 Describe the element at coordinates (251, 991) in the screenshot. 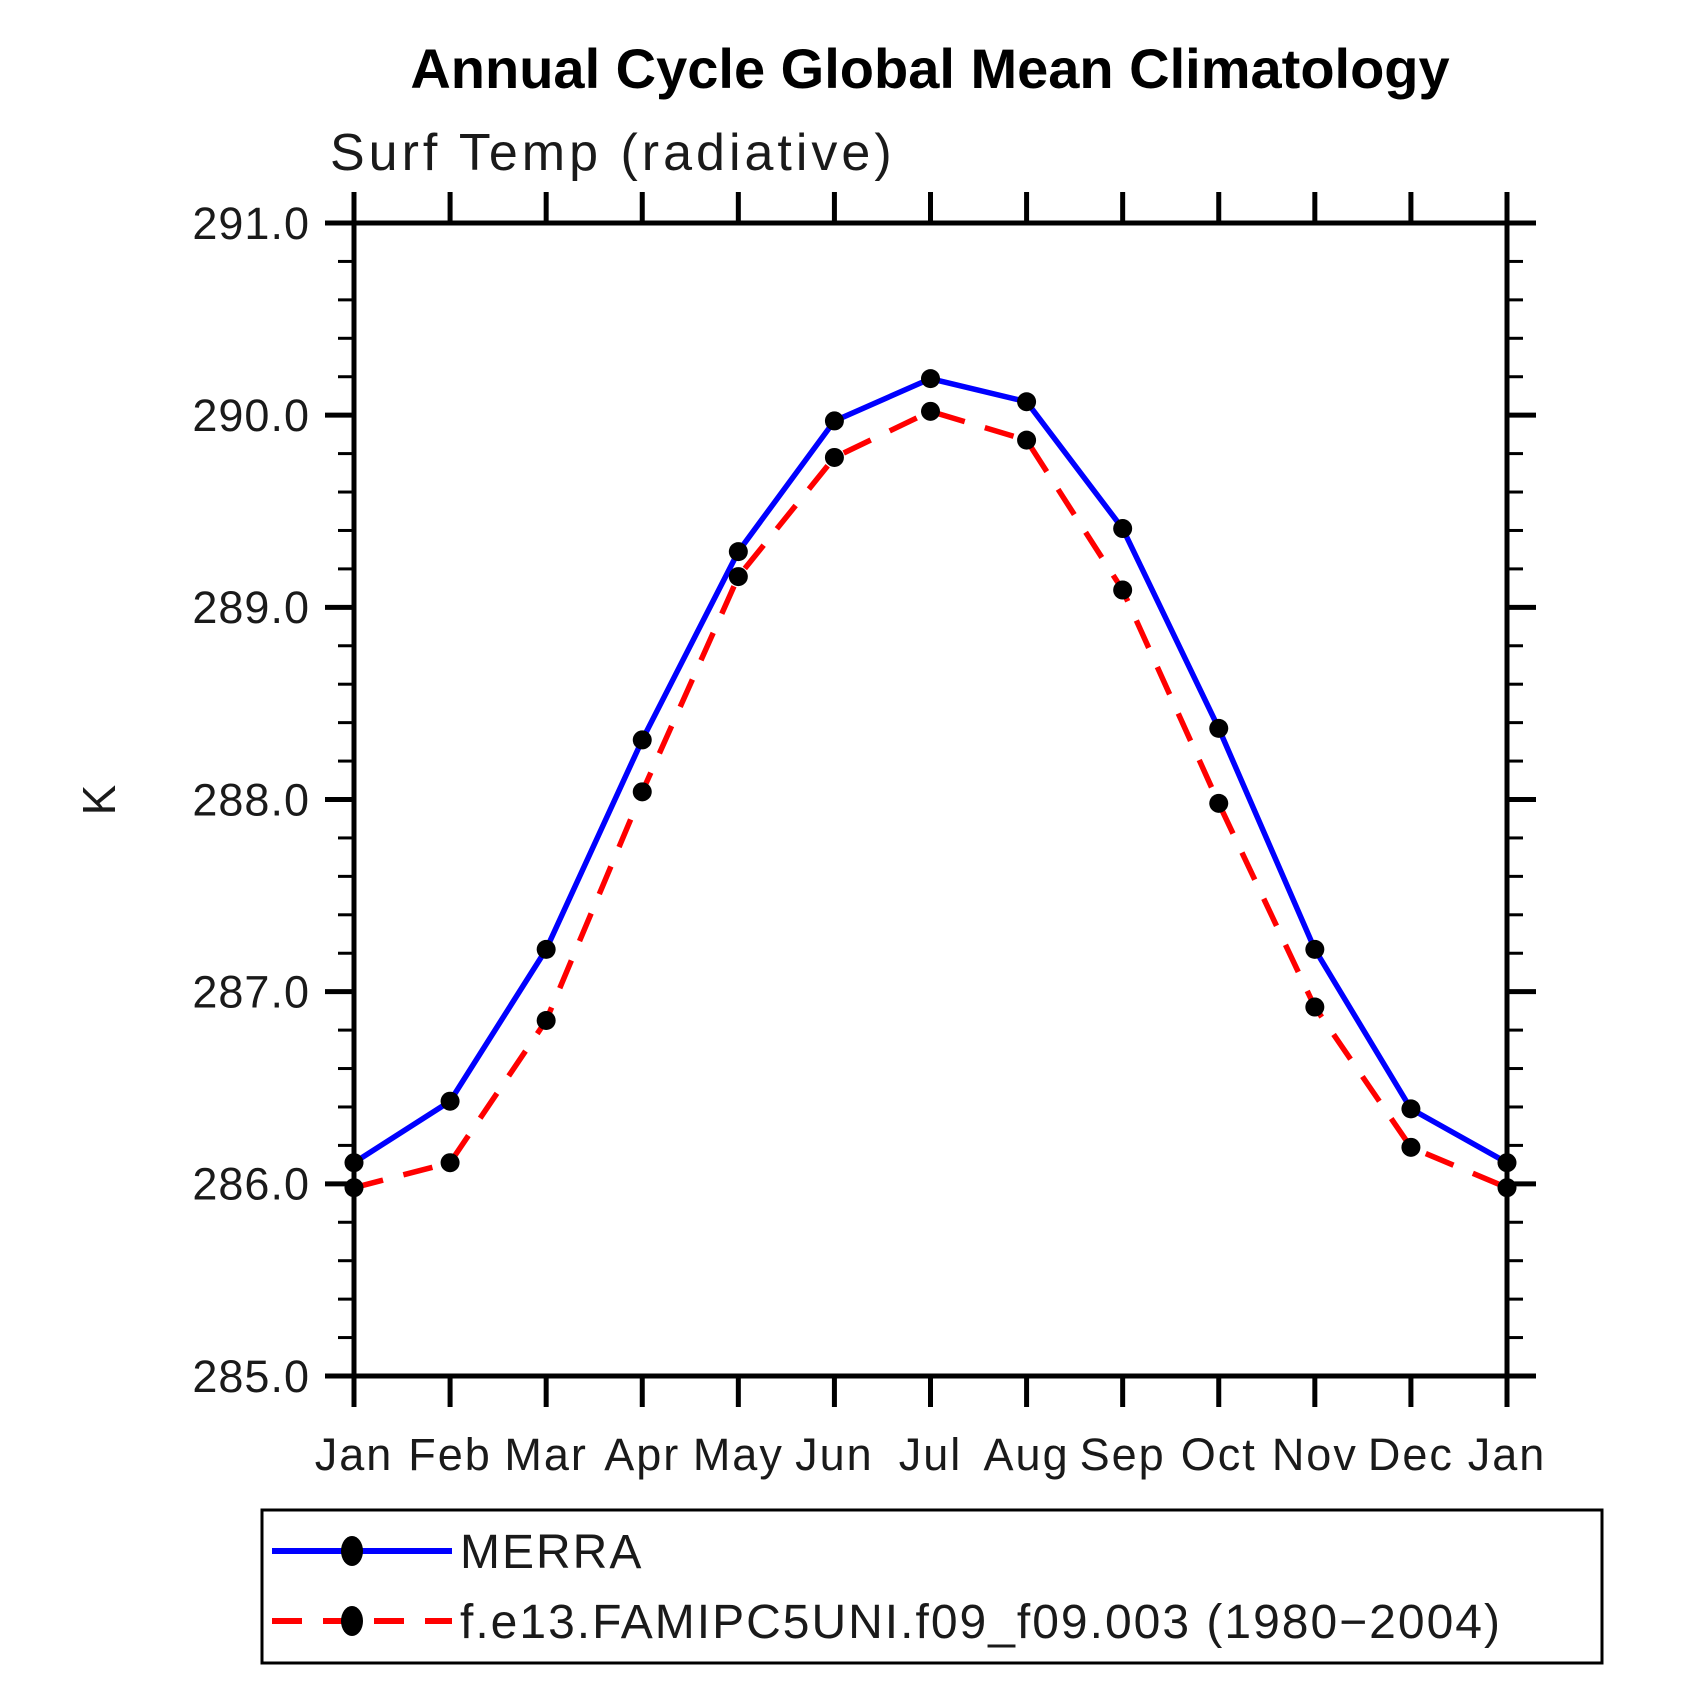

I see `y-tick-label: 287.0` at that location.